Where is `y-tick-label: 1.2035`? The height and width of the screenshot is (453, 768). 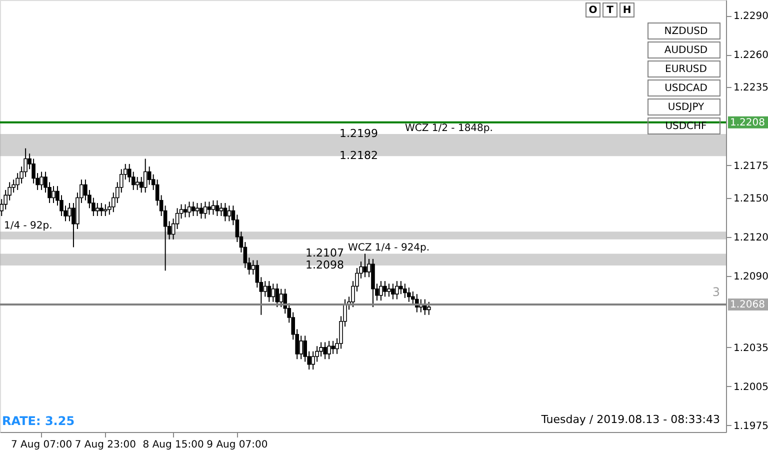
y-tick-label: 1.2035 is located at coordinates (751, 348).